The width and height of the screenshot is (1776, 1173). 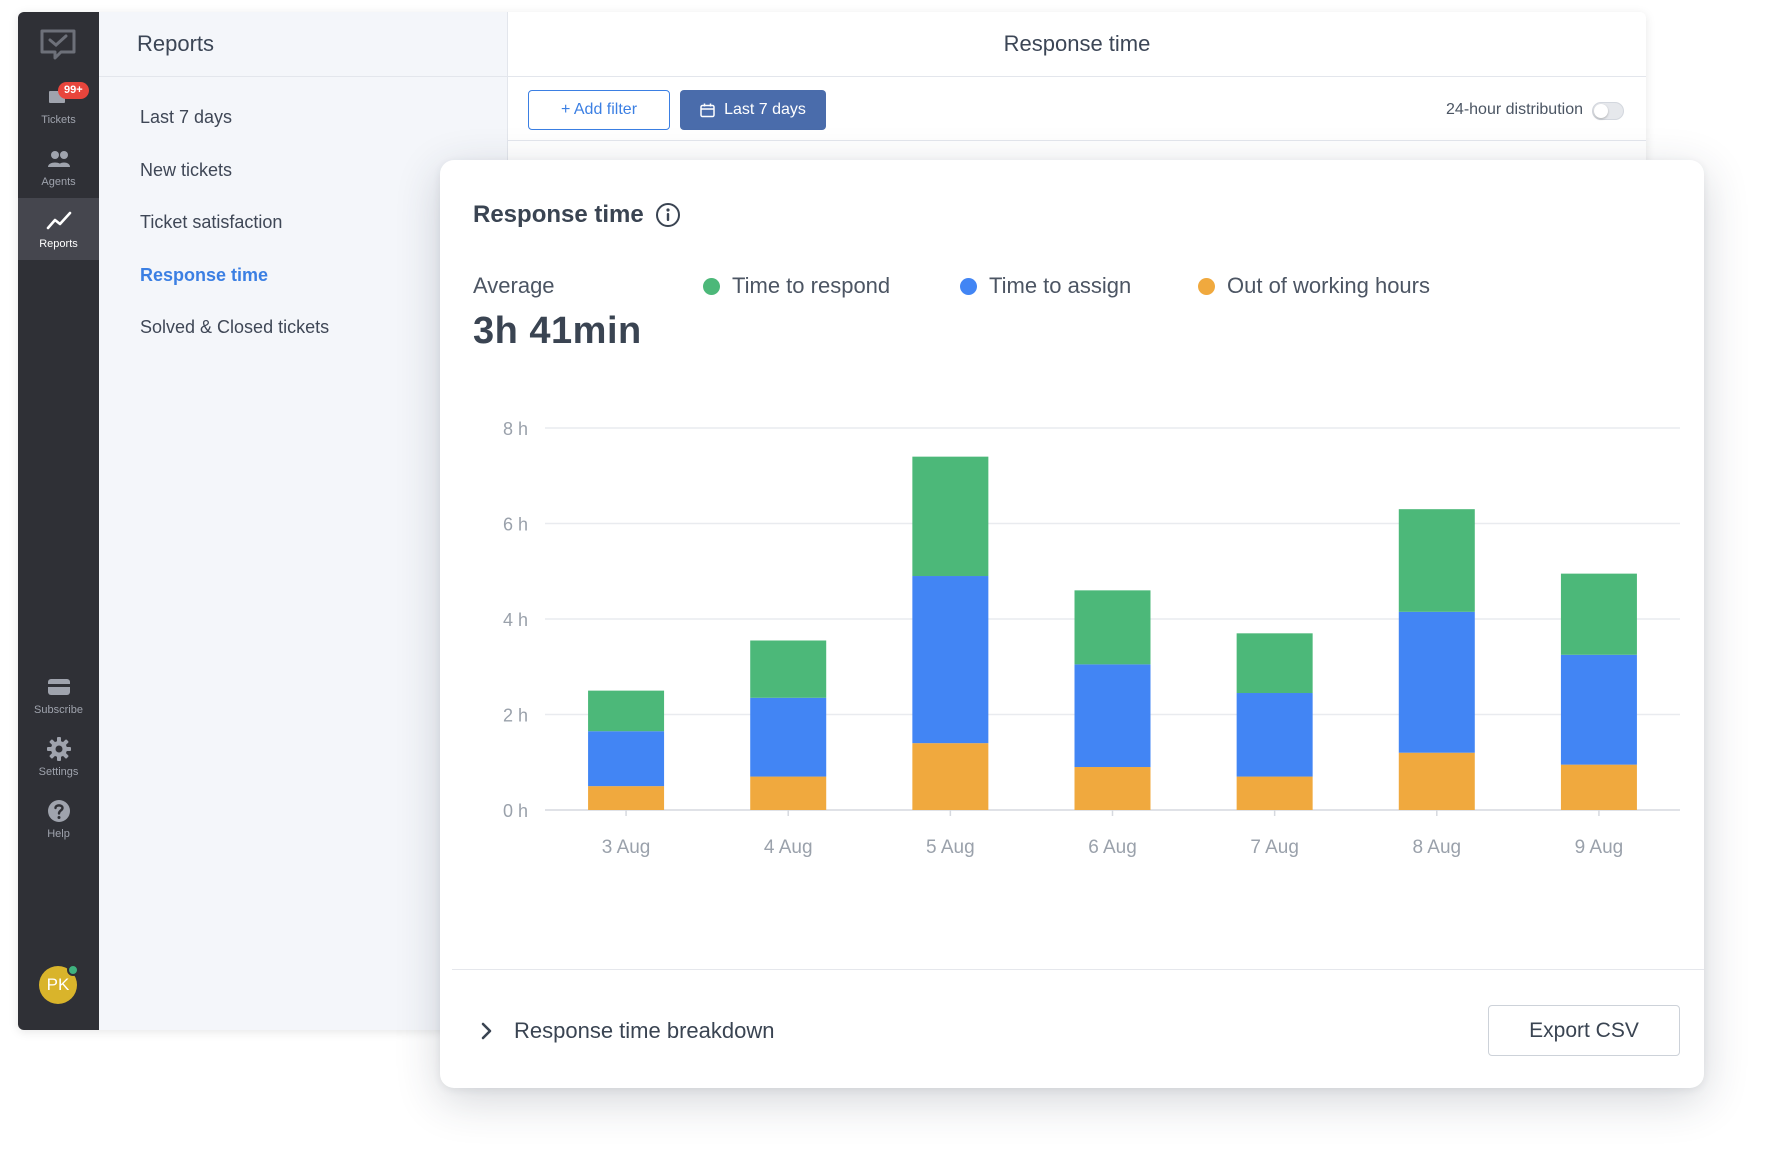 I want to click on card-divider, so click(x=1078, y=969).